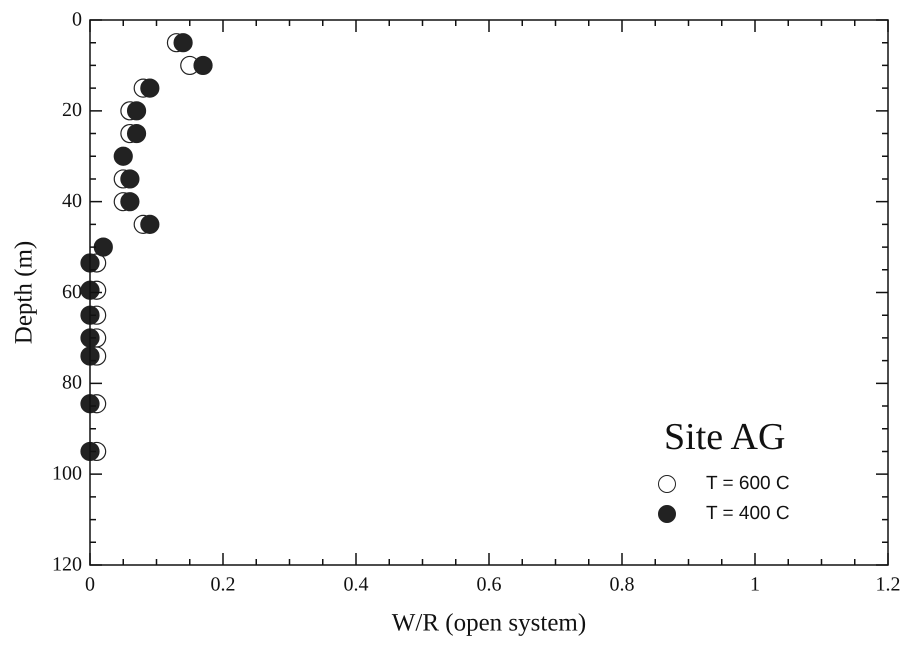 This screenshot has width=910, height=649. What do you see at coordinates (72, 201) in the screenshot?
I see `y-tick-label: 40` at bounding box center [72, 201].